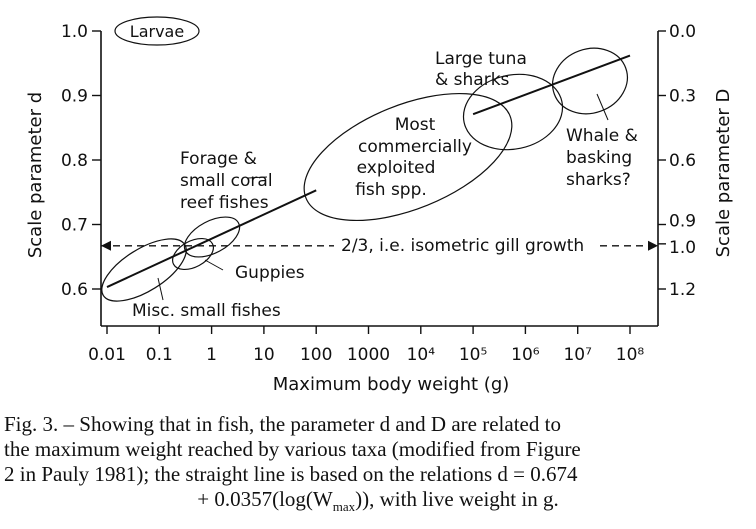 The height and width of the screenshot is (529, 756). What do you see at coordinates (682, 32) in the screenshot?
I see `y2-tick-label: 0.0` at bounding box center [682, 32].